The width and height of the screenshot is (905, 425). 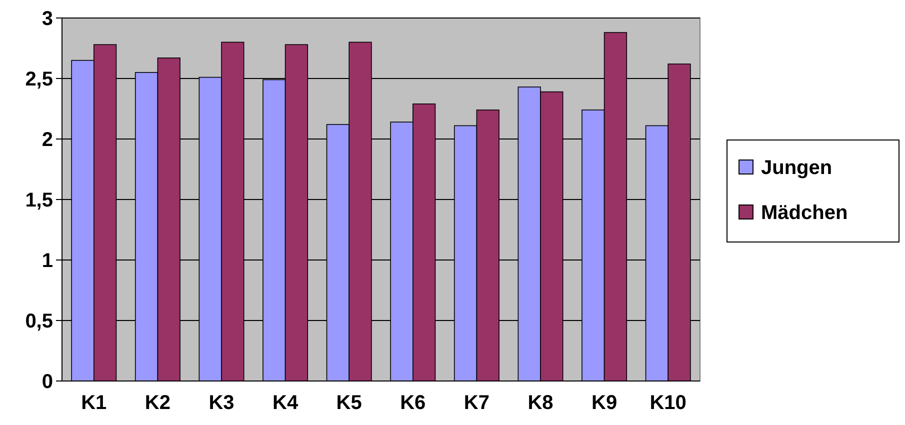 What do you see at coordinates (477, 403) in the screenshot?
I see `x-tick-label: K7` at bounding box center [477, 403].